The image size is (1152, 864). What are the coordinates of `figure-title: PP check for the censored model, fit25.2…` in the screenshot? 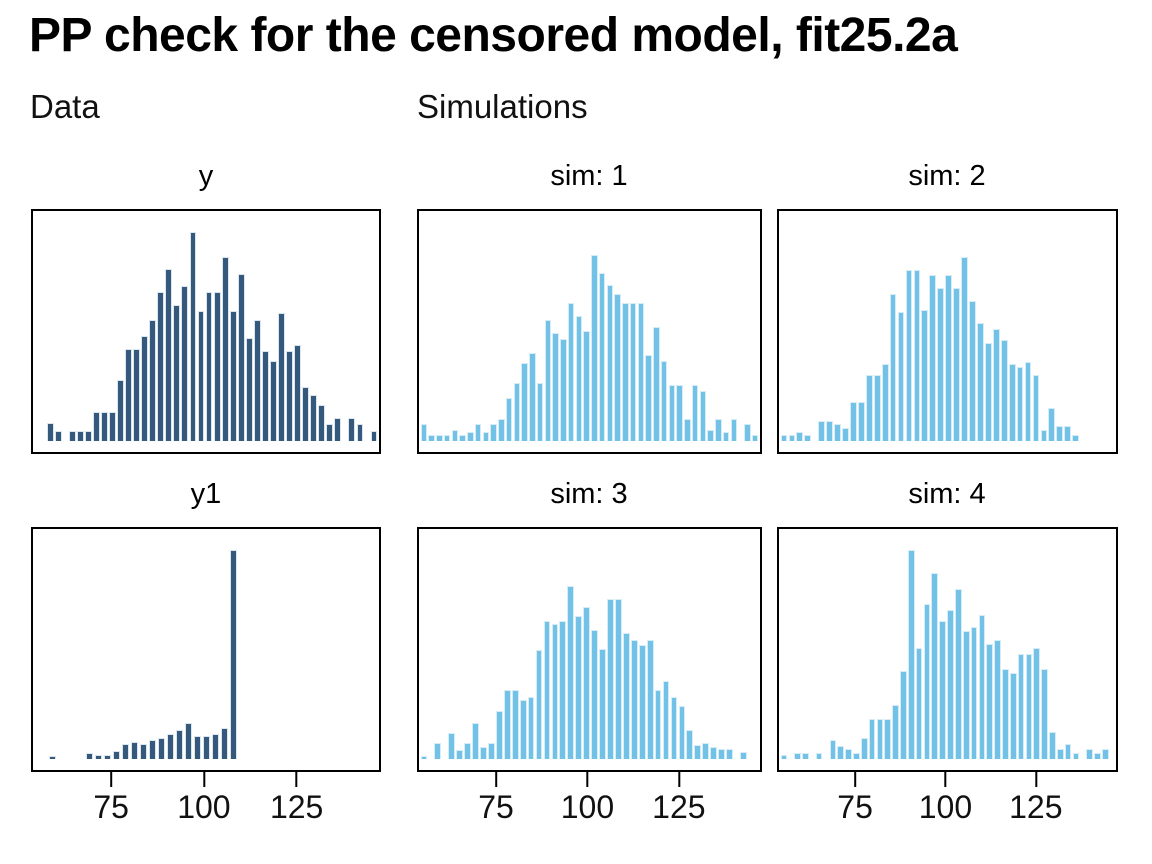 It's located at (493, 35).